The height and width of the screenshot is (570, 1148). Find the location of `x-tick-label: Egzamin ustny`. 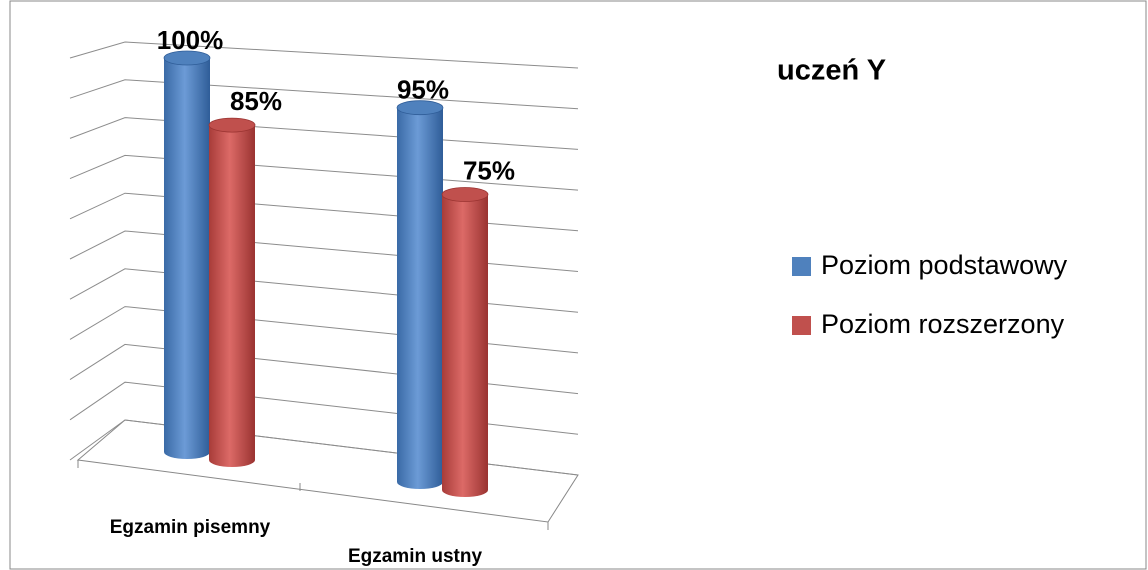

x-tick-label: Egzamin ustny is located at coordinates (415, 556).